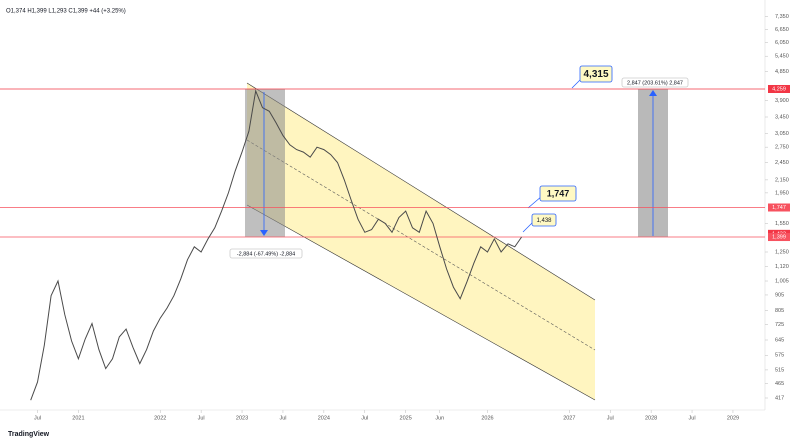  What do you see at coordinates (160, 418) in the screenshot?
I see `x-tick-label: 2022` at bounding box center [160, 418].